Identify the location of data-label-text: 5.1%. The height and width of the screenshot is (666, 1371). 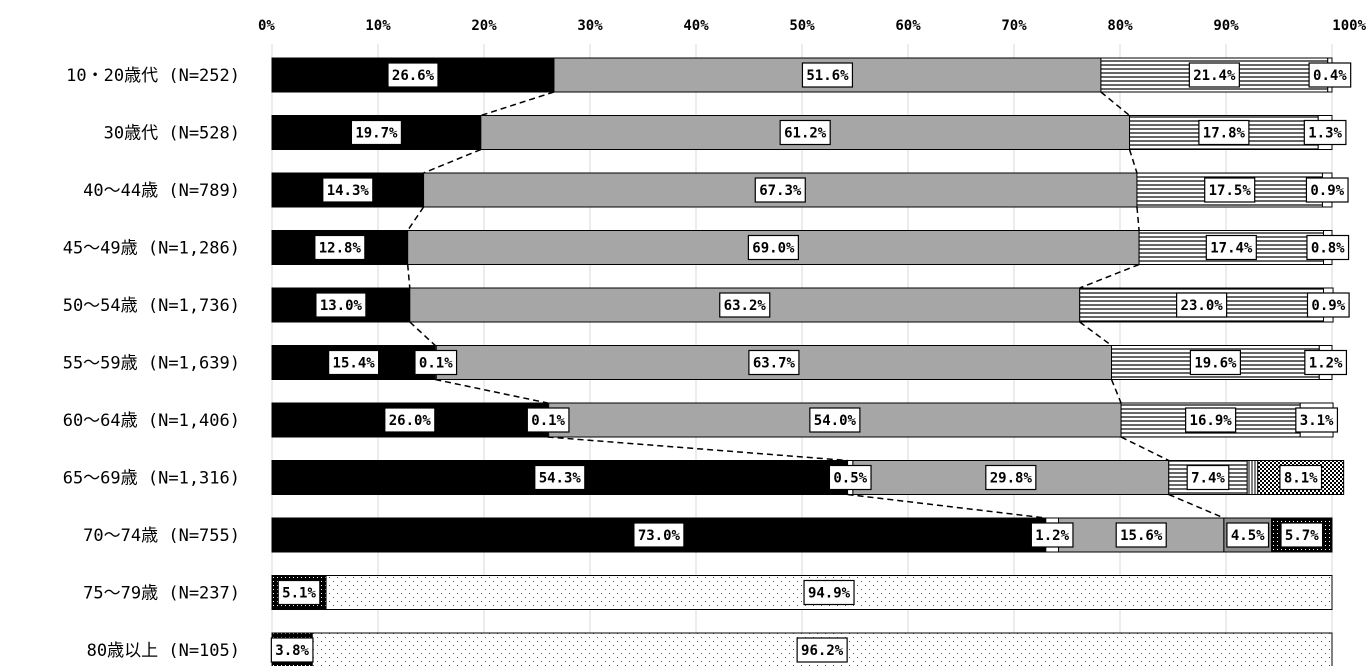
(299, 594).